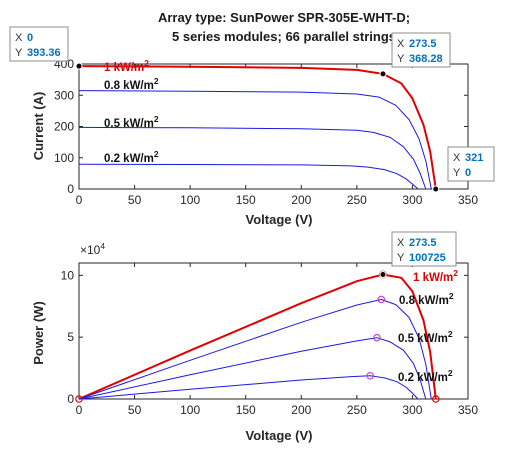 The width and height of the screenshot is (514, 451). I want to click on bottom-xtick-label: 250, so click(357, 410).